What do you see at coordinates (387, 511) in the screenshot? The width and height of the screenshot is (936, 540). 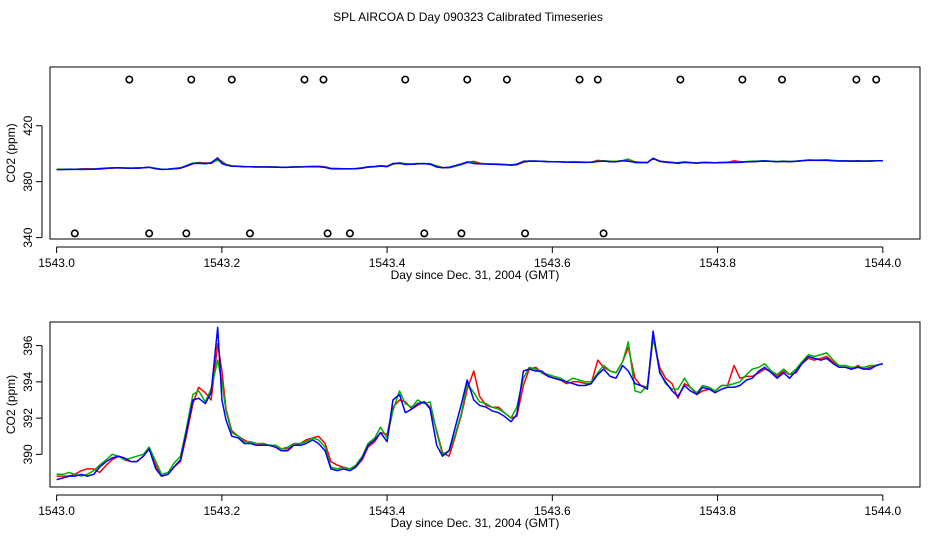 I see `zoom-x-tick-label: 1543.4` at bounding box center [387, 511].